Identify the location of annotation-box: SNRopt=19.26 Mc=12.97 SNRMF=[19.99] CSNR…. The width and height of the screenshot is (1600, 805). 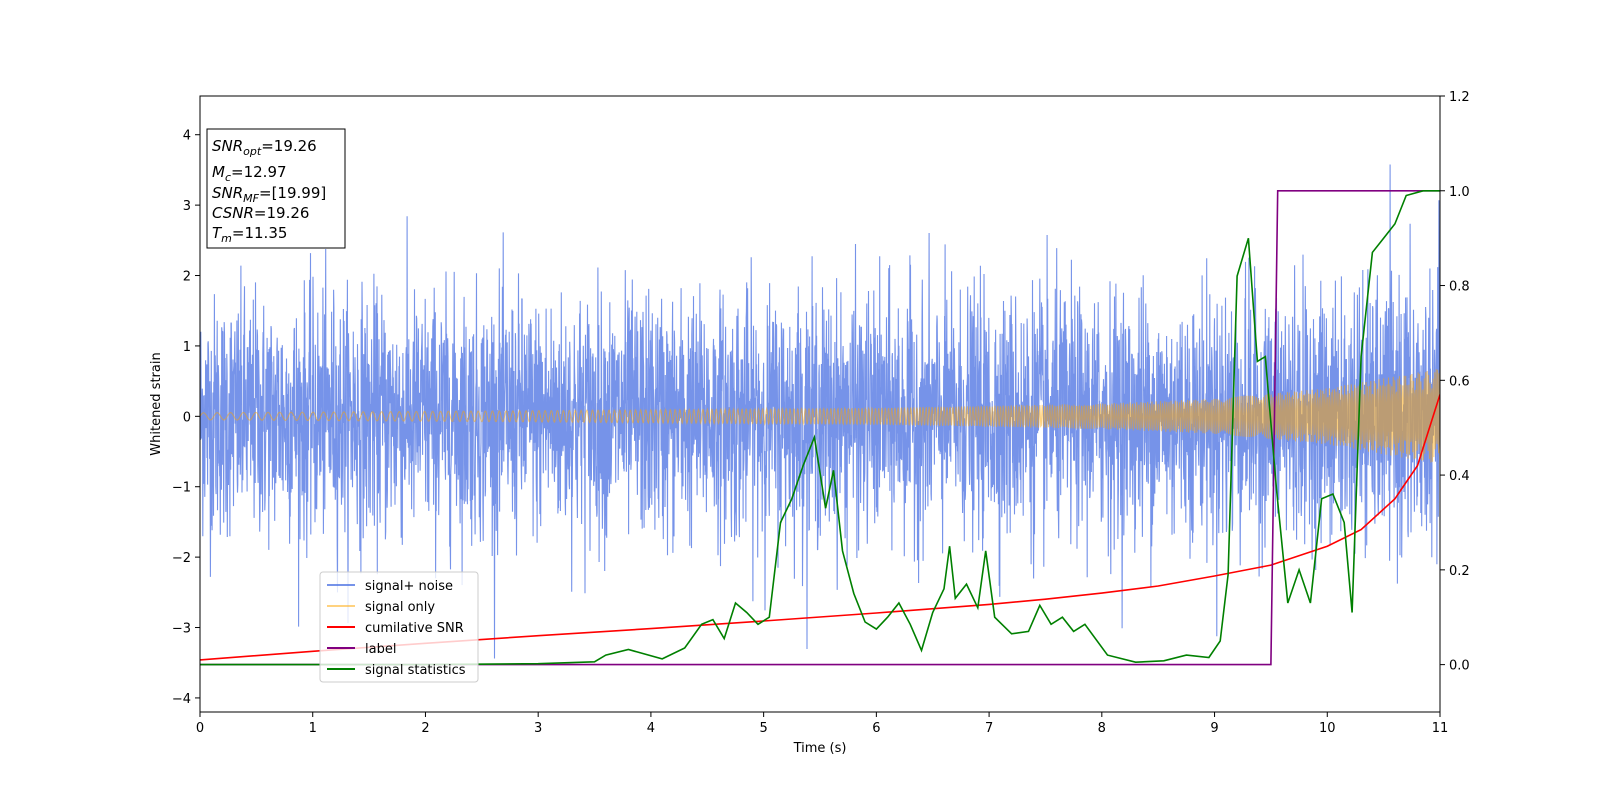
(276, 188).